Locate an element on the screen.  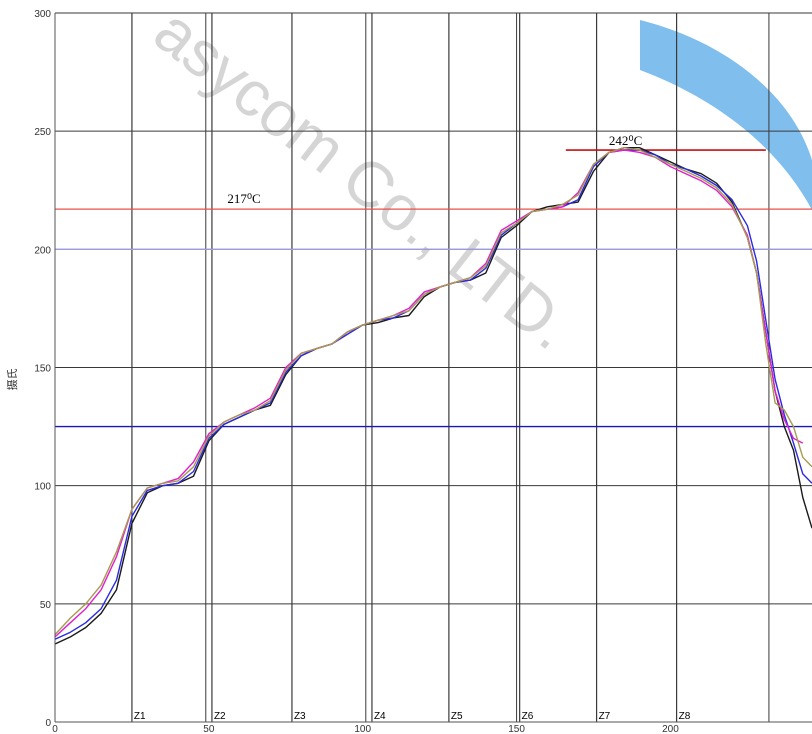
x-tick-label: 100 is located at coordinates (362, 729).